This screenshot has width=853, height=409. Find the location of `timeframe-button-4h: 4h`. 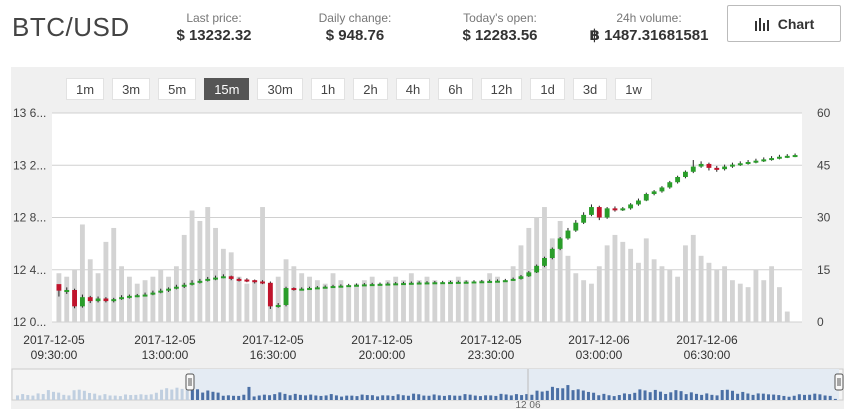

timeframe-button-4h: 4h is located at coordinates (413, 89).